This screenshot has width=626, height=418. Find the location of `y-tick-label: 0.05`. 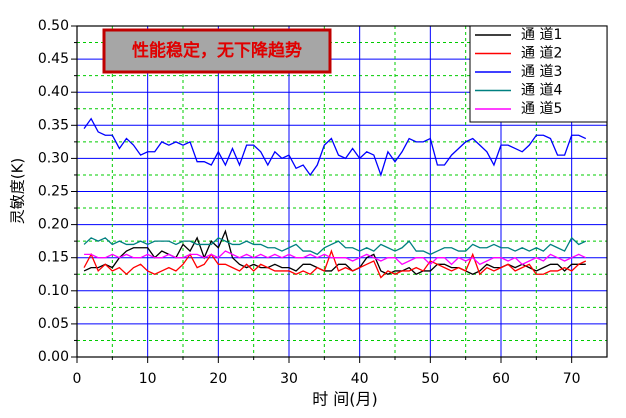

y-tick-label: 0.05 is located at coordinates (53, 324).